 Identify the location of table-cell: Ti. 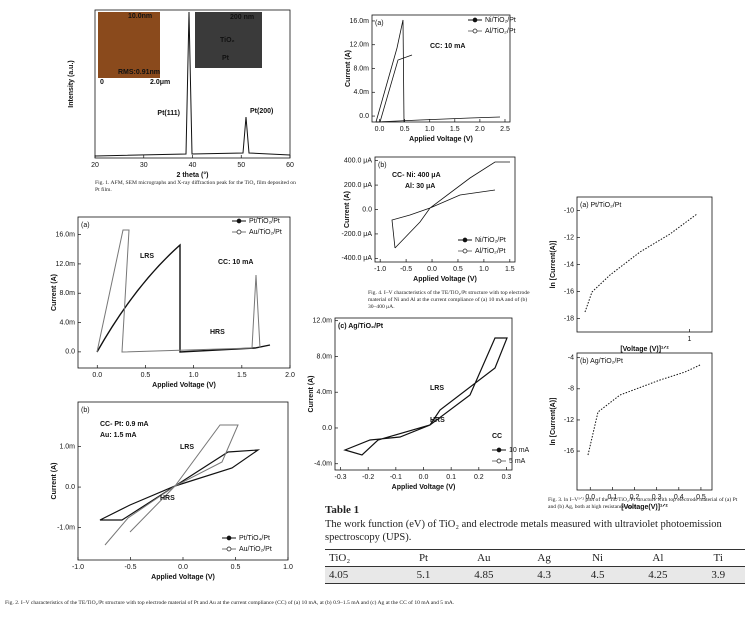
(718, 558).